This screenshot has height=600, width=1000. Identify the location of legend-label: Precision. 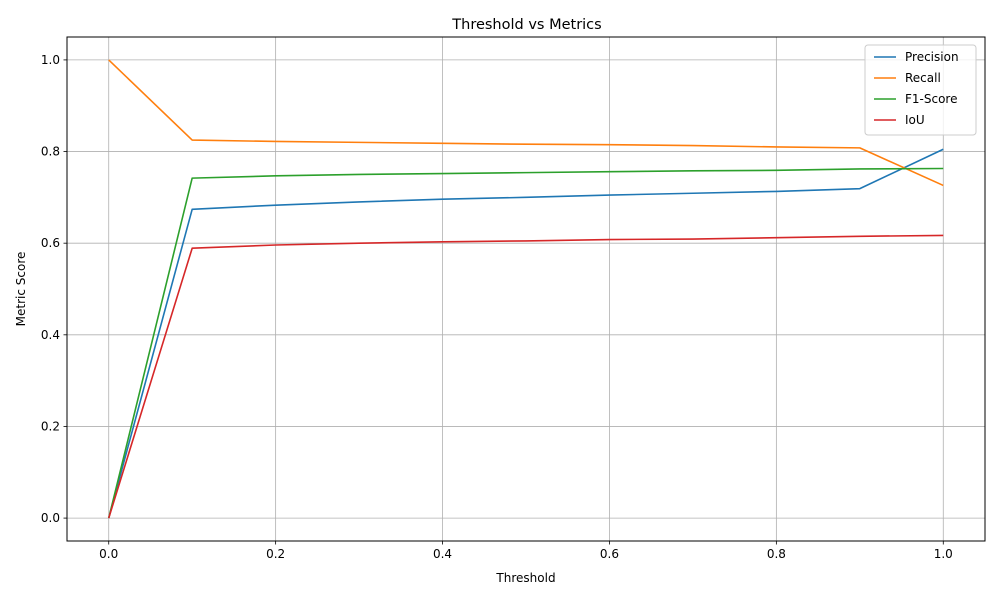
(932, 57).